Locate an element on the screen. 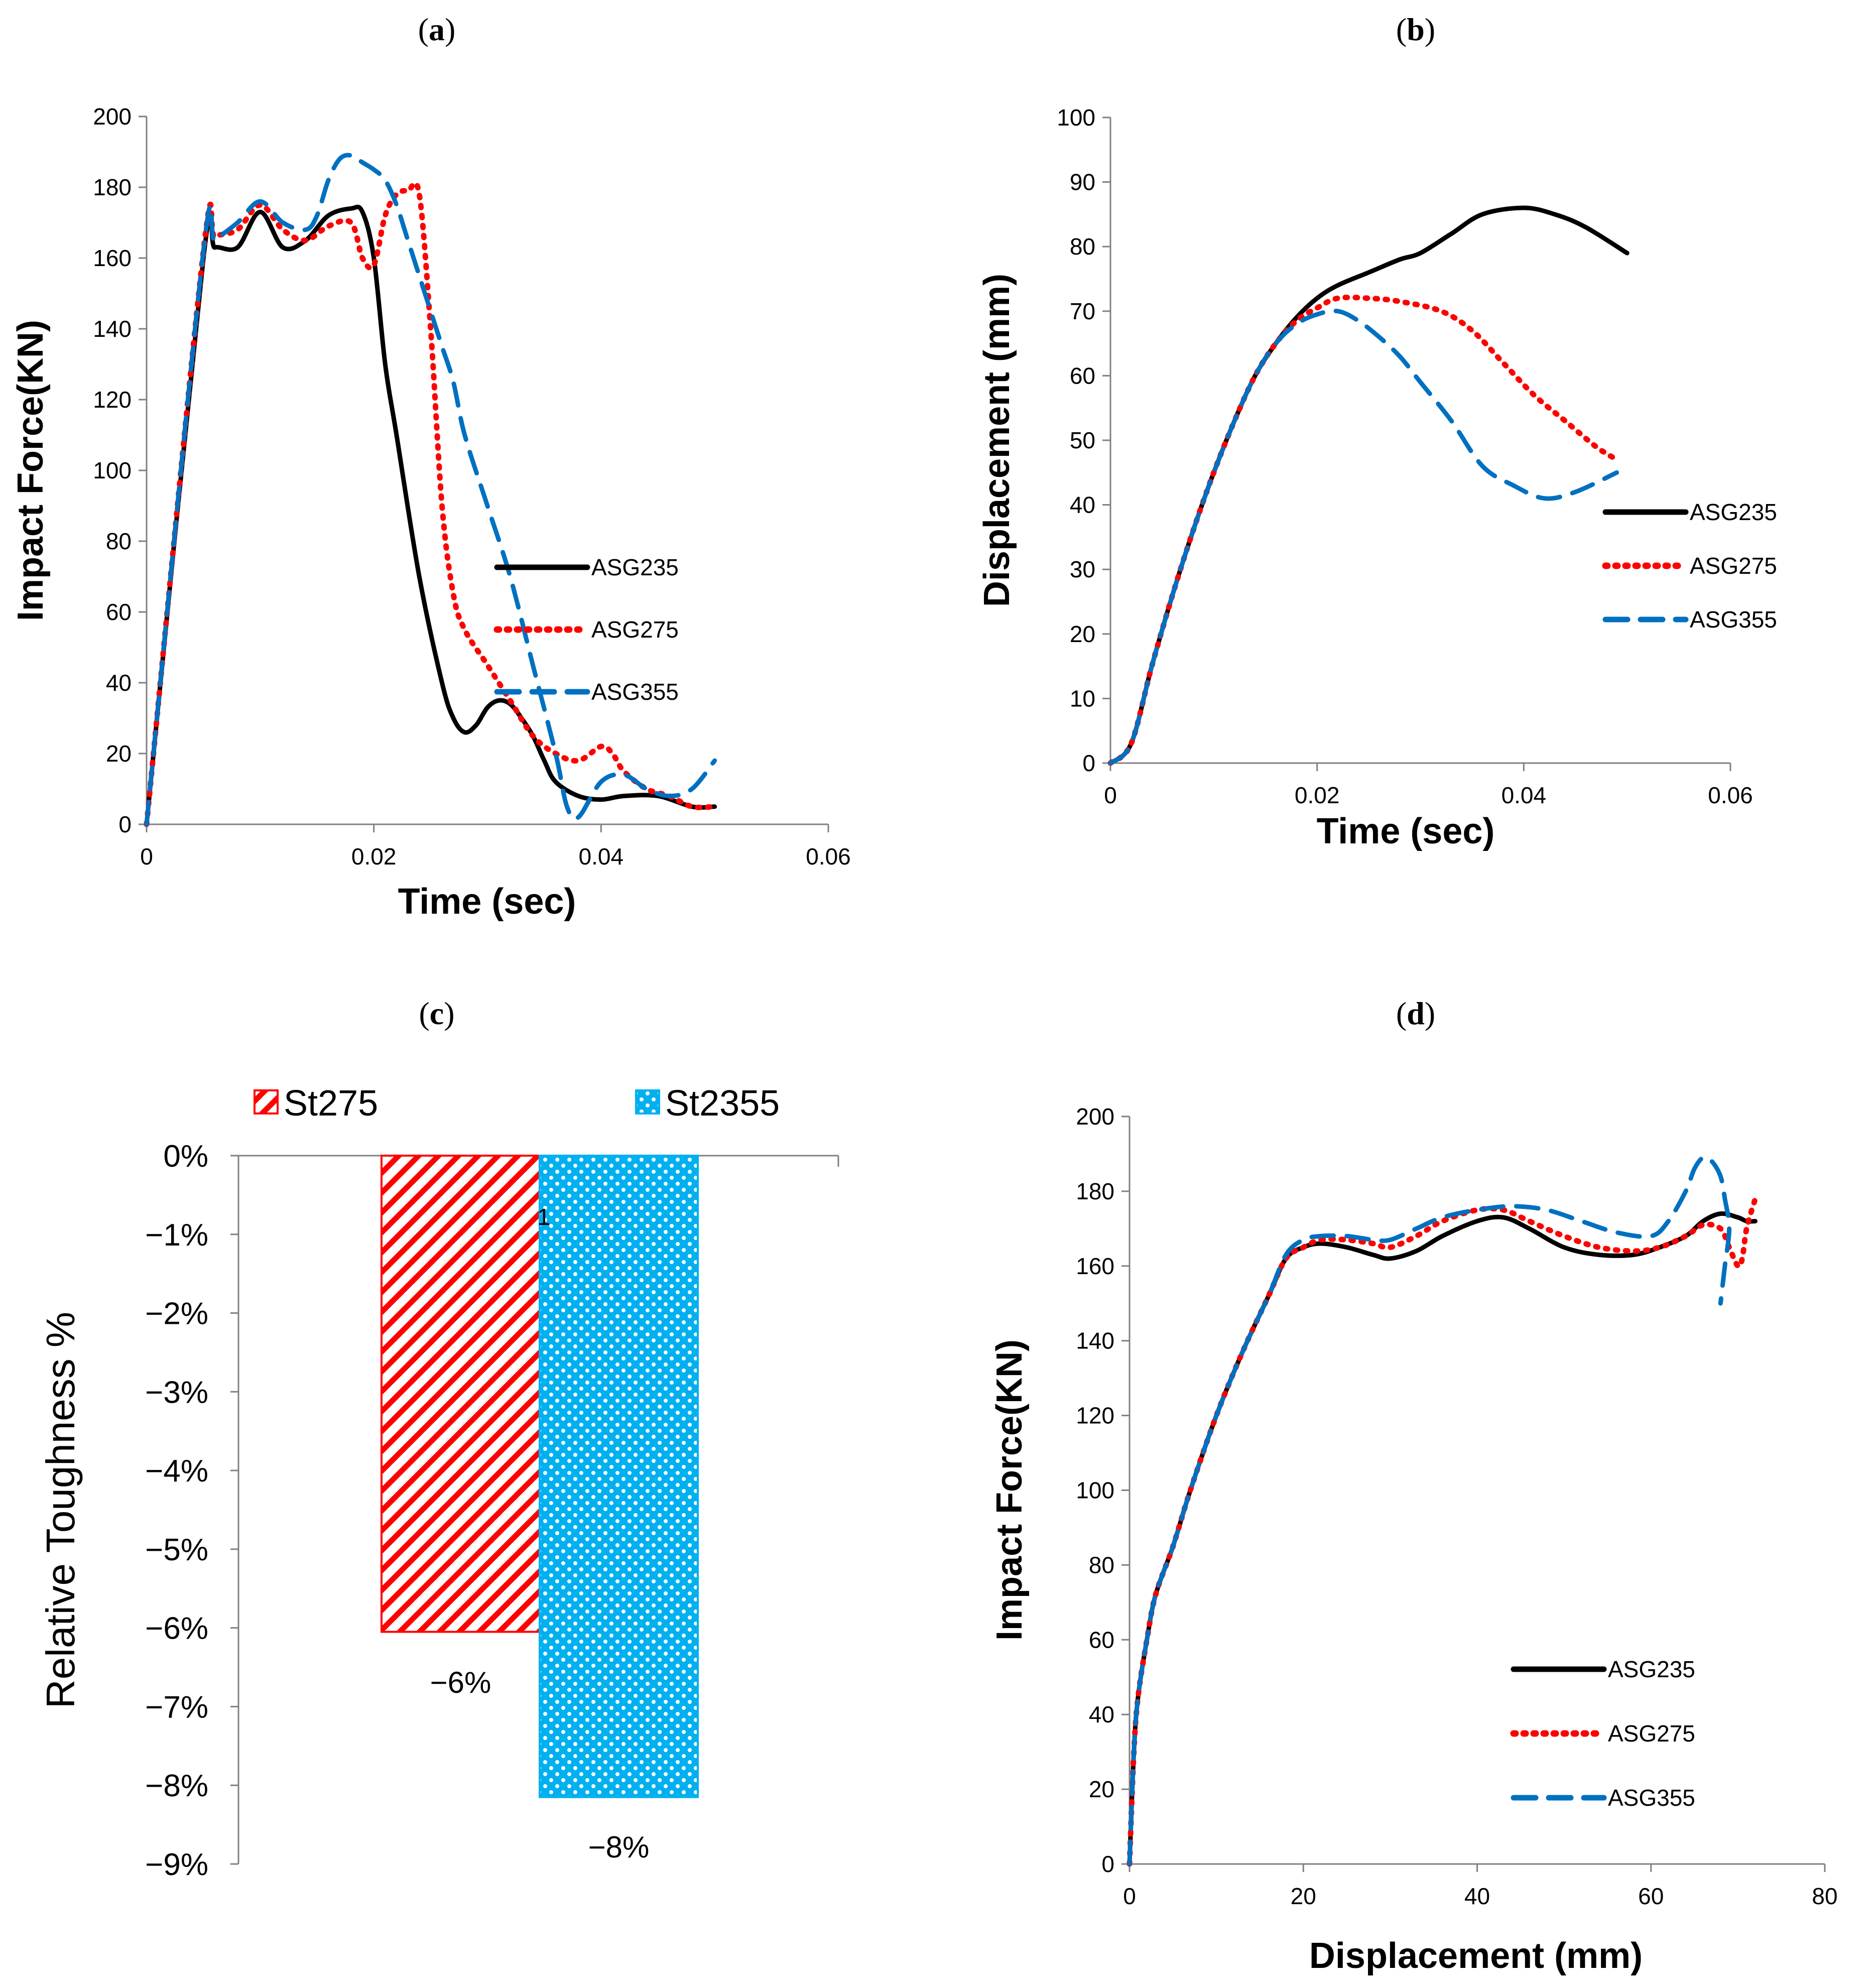 The width and height of the screenshot is (1875, 1988). panel-label-a-letter: a is located at coordinates (437, 29).